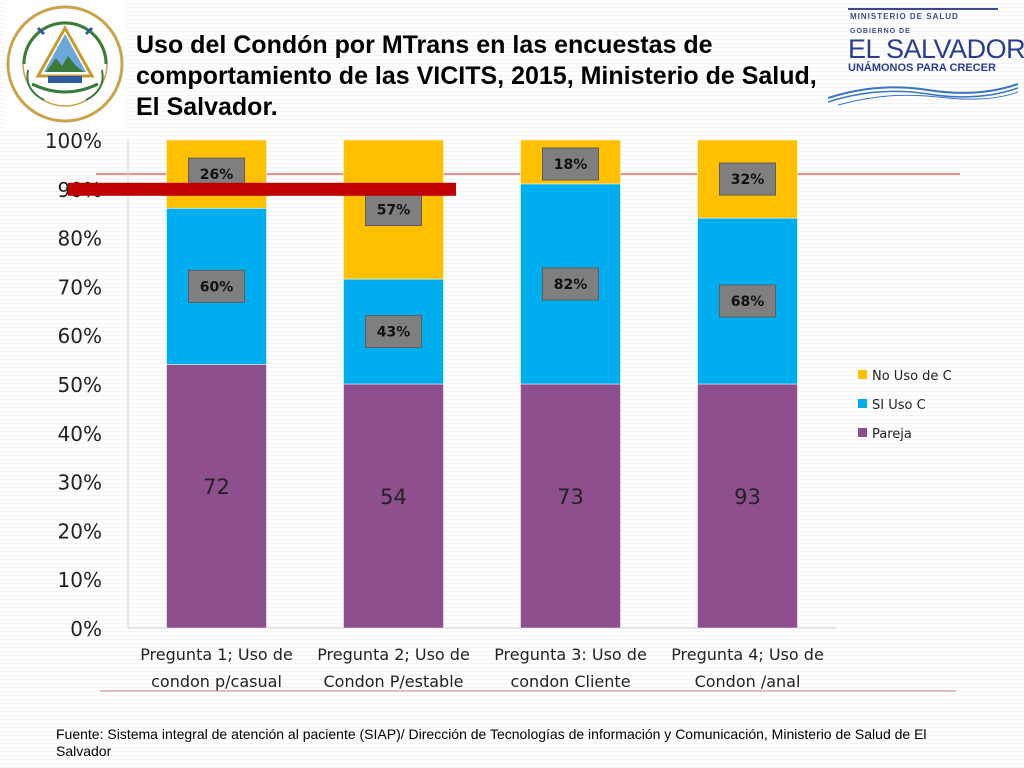 The width and height of the screenshot is (1024, 768). Describe the element at coordinates (936, 49) in the screenshot. I see `logo-country-text: EL SALVADOR` at that location.